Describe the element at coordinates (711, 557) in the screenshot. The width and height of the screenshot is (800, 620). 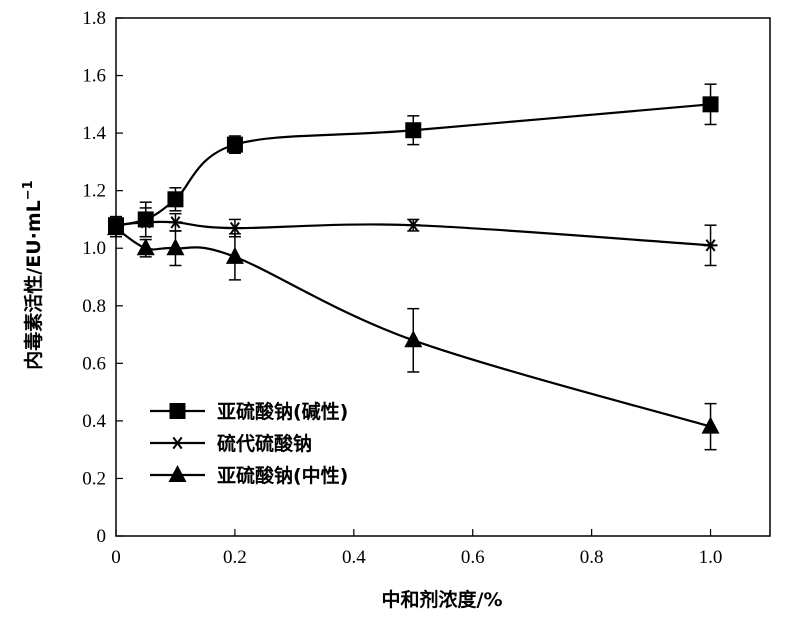
I see `x-tick-label: 1.0` at that location.